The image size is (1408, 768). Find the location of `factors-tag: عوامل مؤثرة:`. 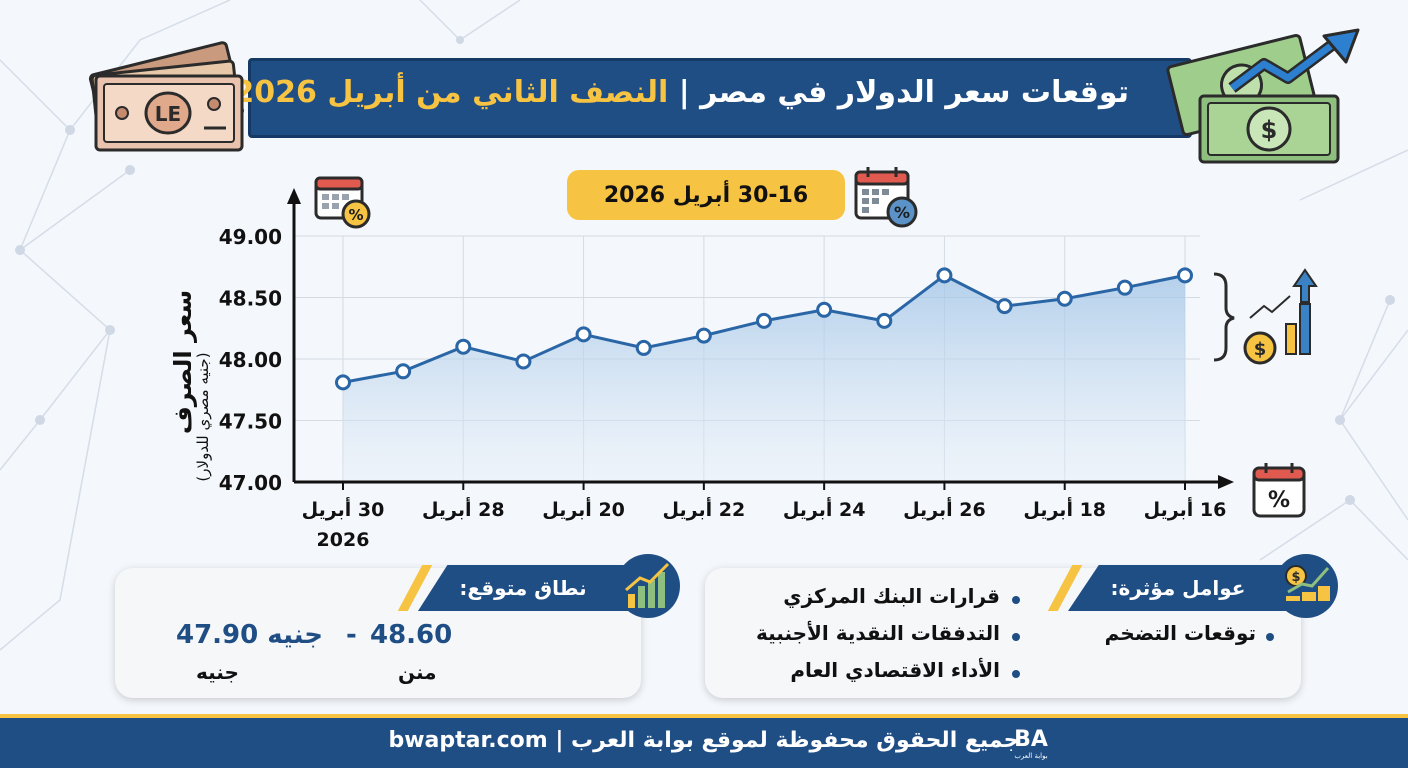

factors-tag: عوامل مؤثرة: is located at coordinates (1178, 588).